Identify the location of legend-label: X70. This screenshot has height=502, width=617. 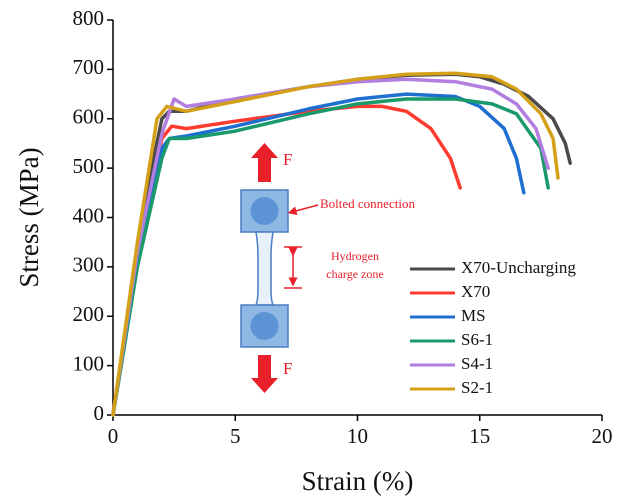
(475, 291).